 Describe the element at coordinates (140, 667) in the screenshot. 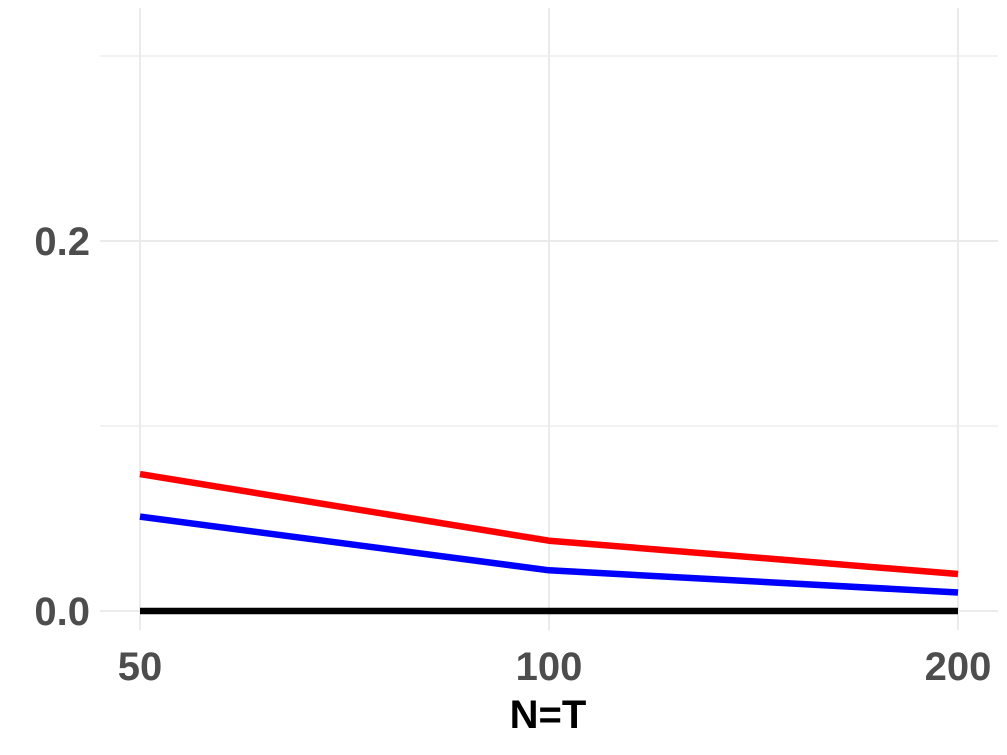

I see `x-tick-label: 50` at that location.